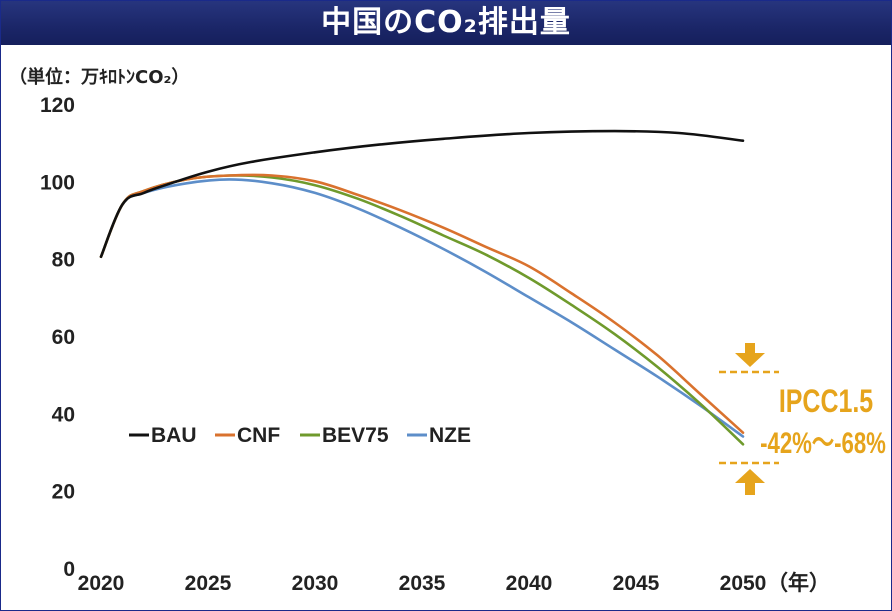 This screenshot has width=892, height=611. Describe the element at coordinates (743, 583) in the screenshot. I see `x-tick-label: 2050` at that location.